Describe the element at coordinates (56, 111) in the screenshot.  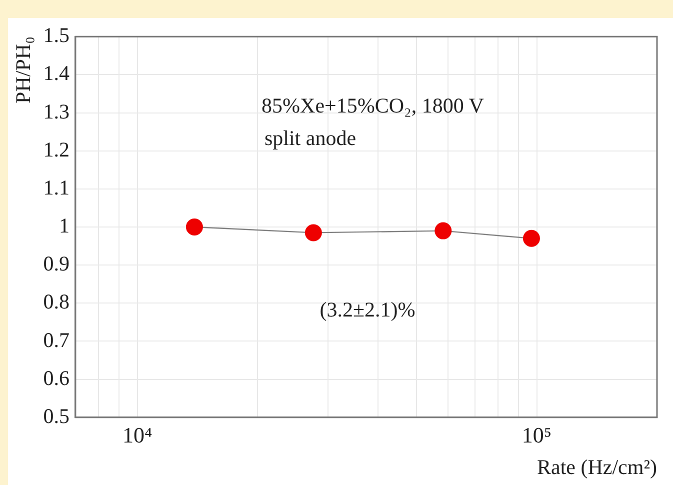
I see `y-tick-label: 1.3` at that location.